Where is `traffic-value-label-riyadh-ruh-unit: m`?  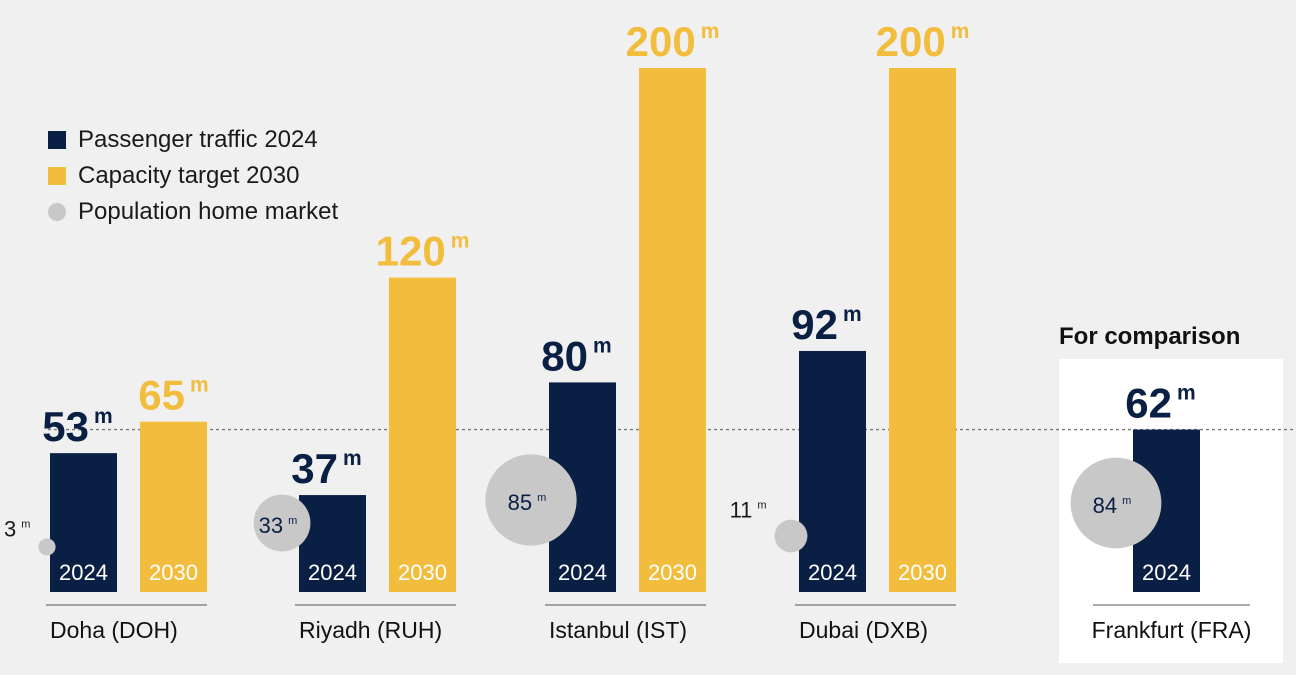 traffic-value-label-riyadh-ruh-unit: m is located at coordinates (352, 458).